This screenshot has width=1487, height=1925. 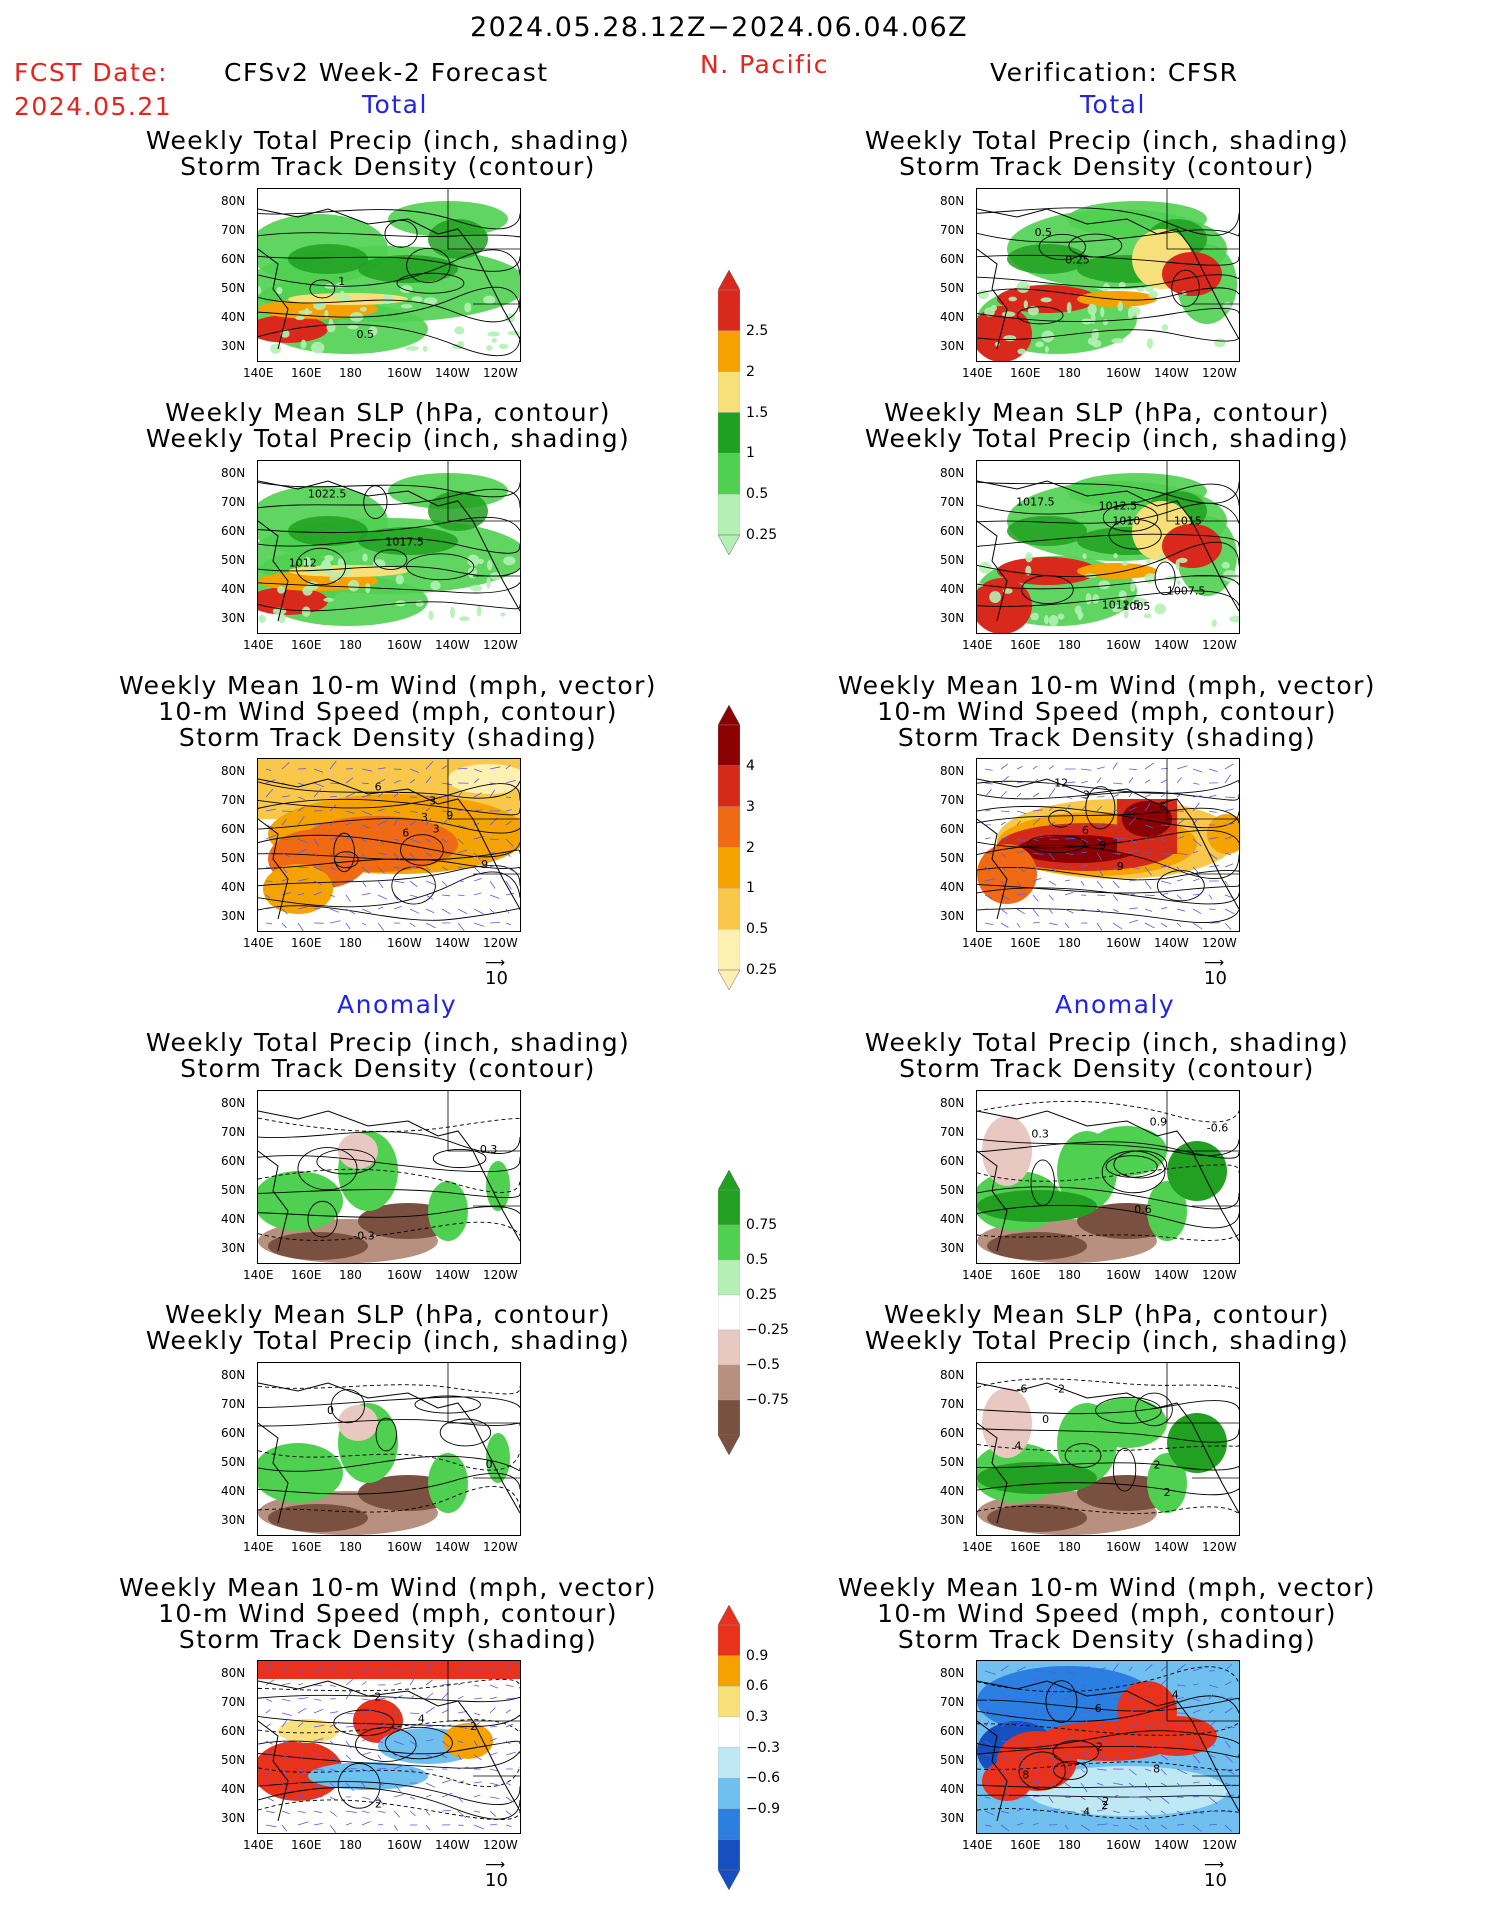 What do you see at coordinates (1108, 1449) in the screenshot?
I see `map-a2-right: -2 2 -6 4 0 2` at bounding box center [1108, 1449].